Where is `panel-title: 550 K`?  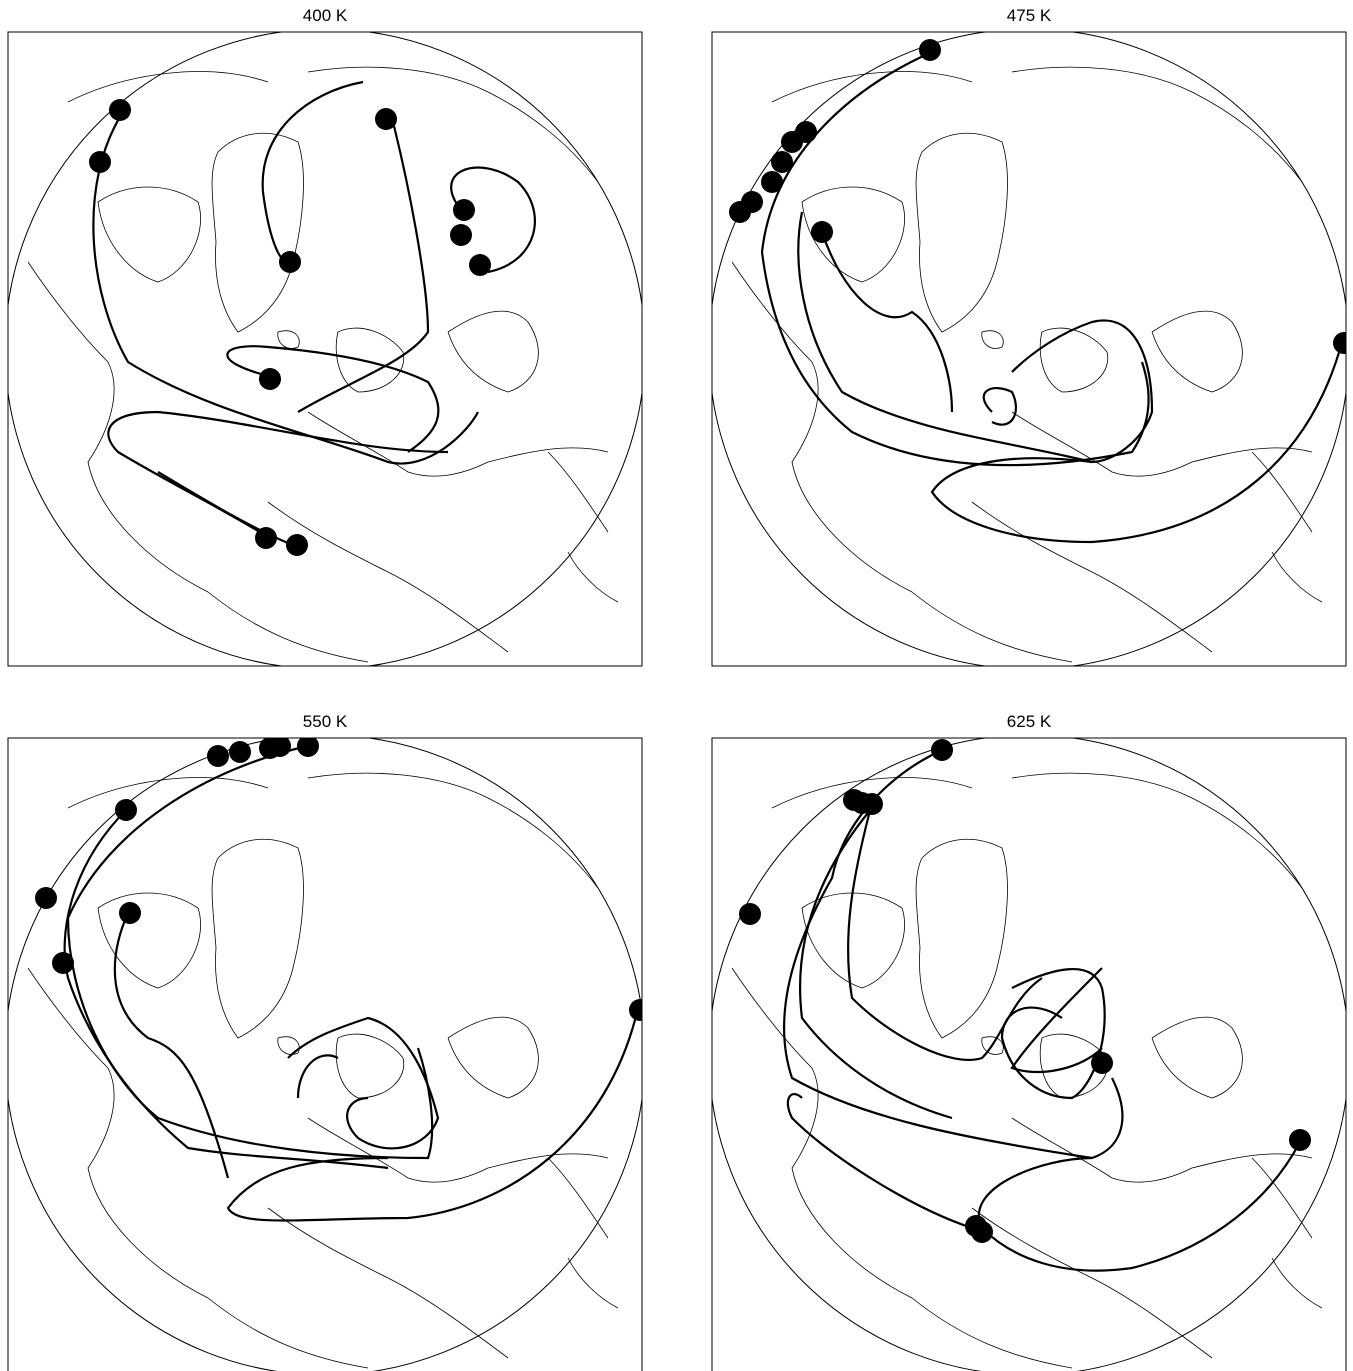 panel-title: 550 K is located at coordinates (325, 721).